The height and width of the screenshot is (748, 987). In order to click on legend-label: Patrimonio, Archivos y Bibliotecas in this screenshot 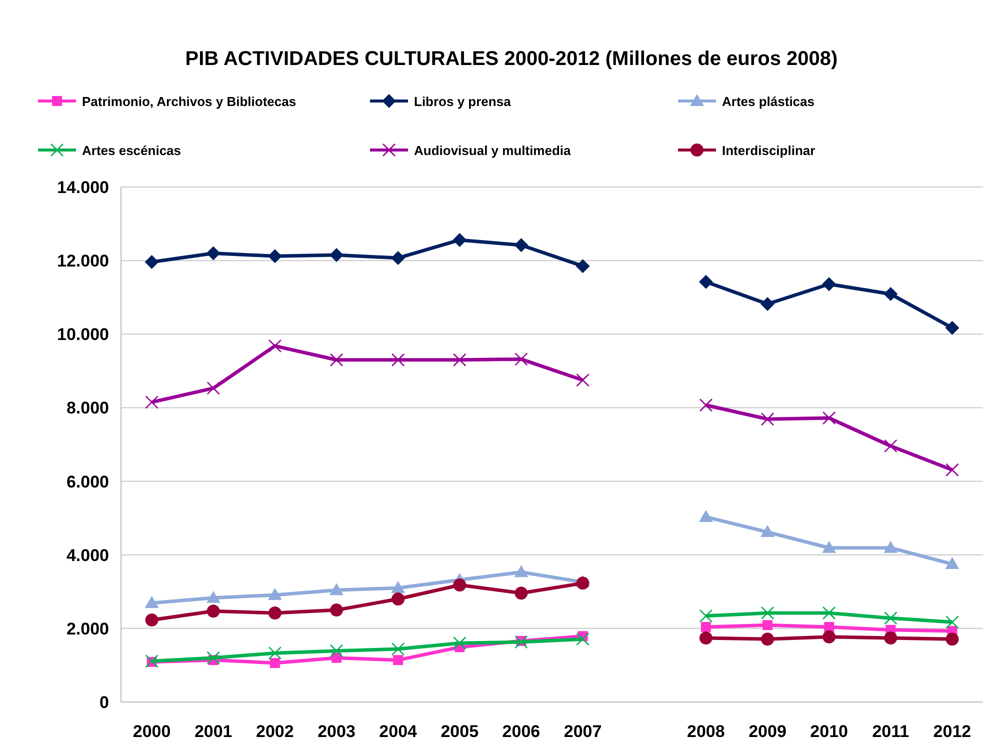, I will do `click(189, 101)`.